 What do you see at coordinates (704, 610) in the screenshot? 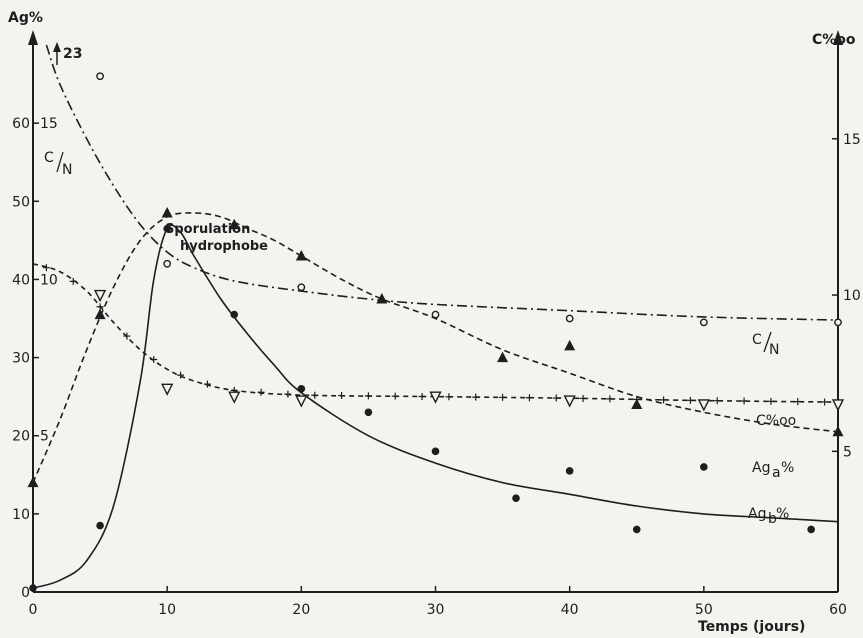
I see `x-tick-label: 50` at bounding box center [704, 610].